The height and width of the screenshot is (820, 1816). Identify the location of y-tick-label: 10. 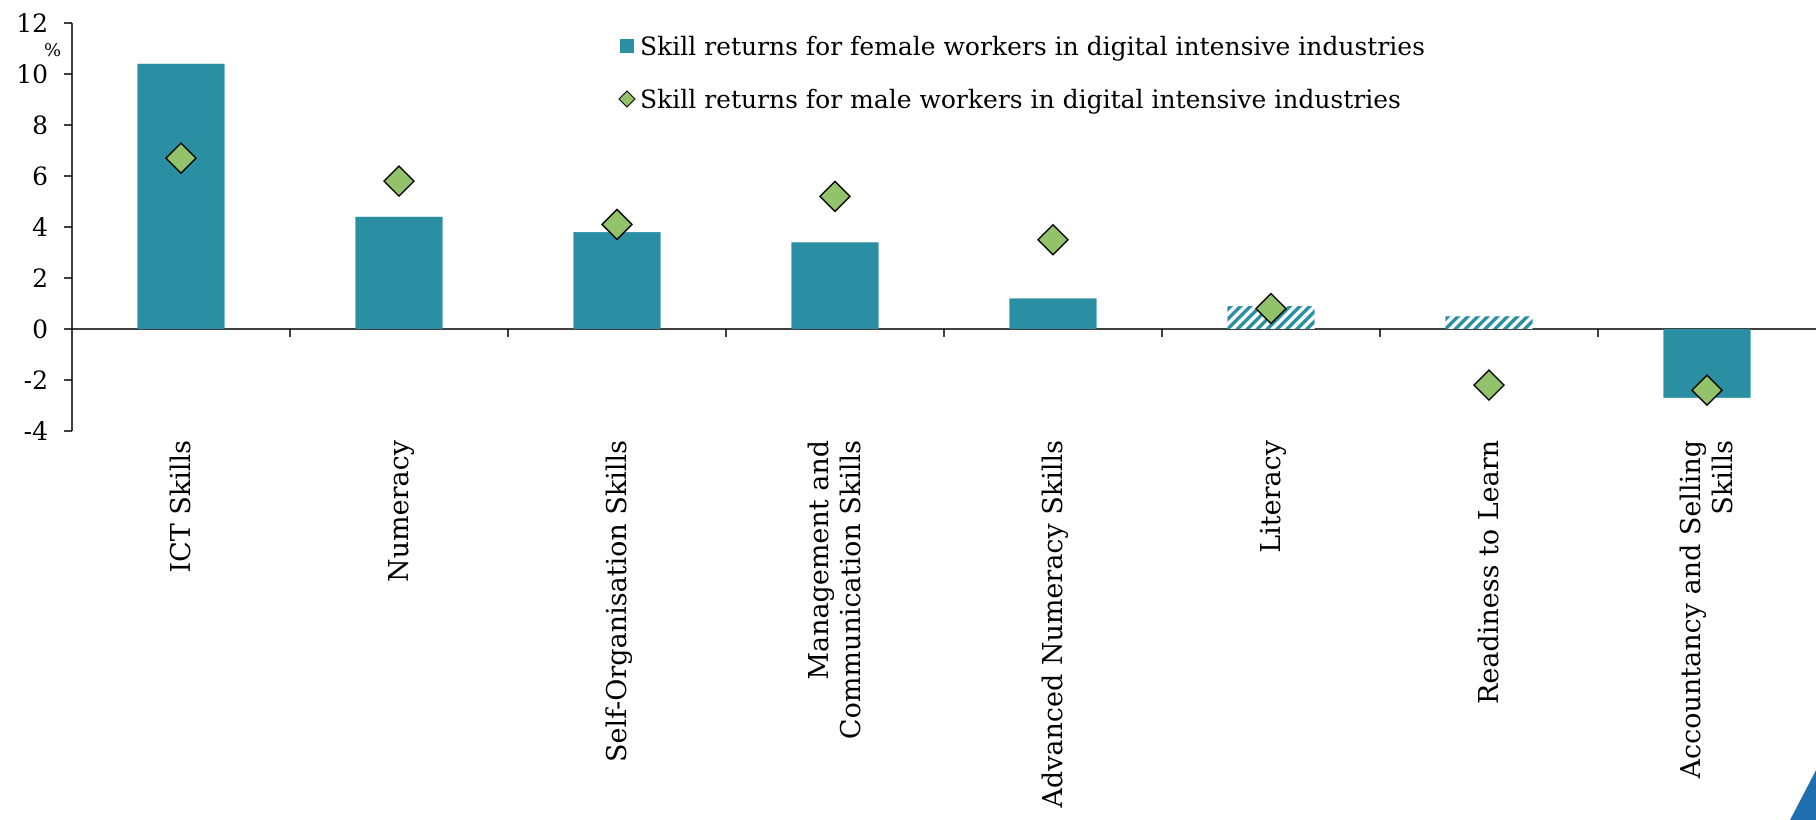
(32, 74).